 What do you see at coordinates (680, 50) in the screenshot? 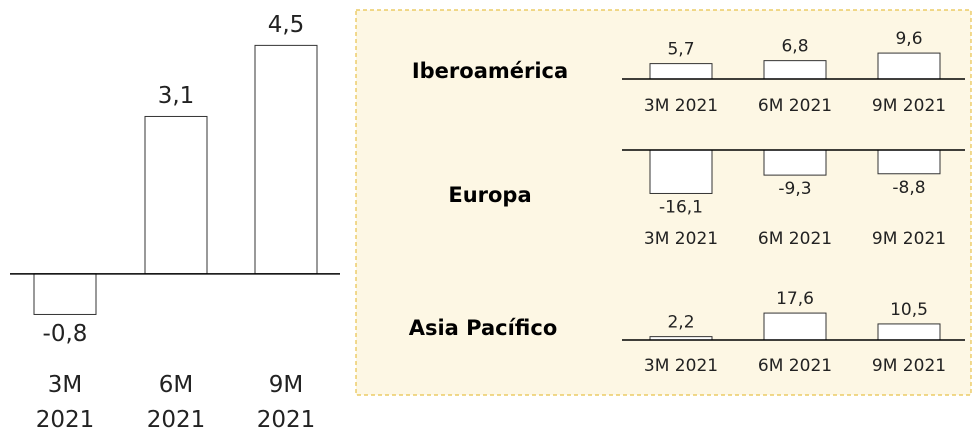
I see `value-label: 5,7` at bounding box center [680, 50].